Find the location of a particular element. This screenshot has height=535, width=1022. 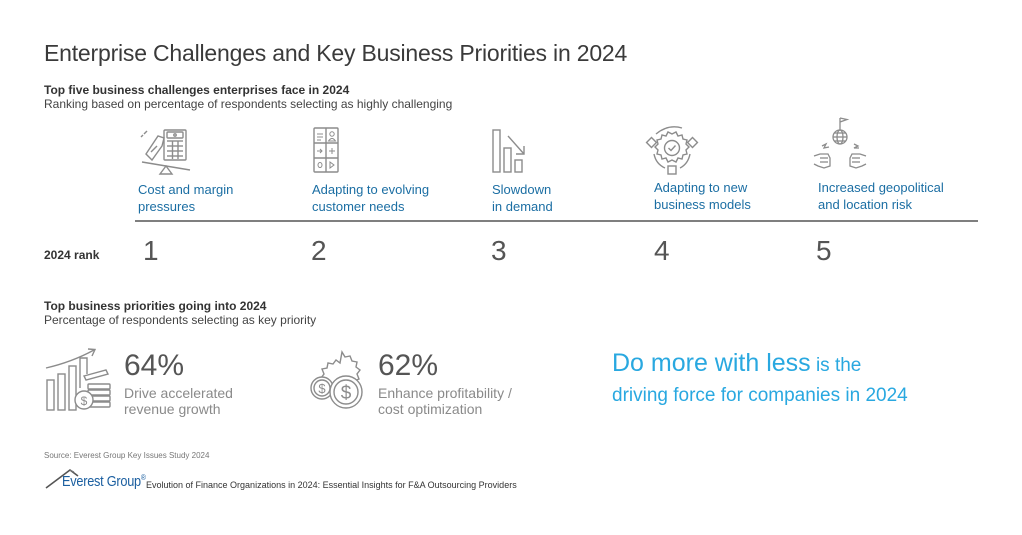

tagline-rest: is the is located at coordinates (836, 365).